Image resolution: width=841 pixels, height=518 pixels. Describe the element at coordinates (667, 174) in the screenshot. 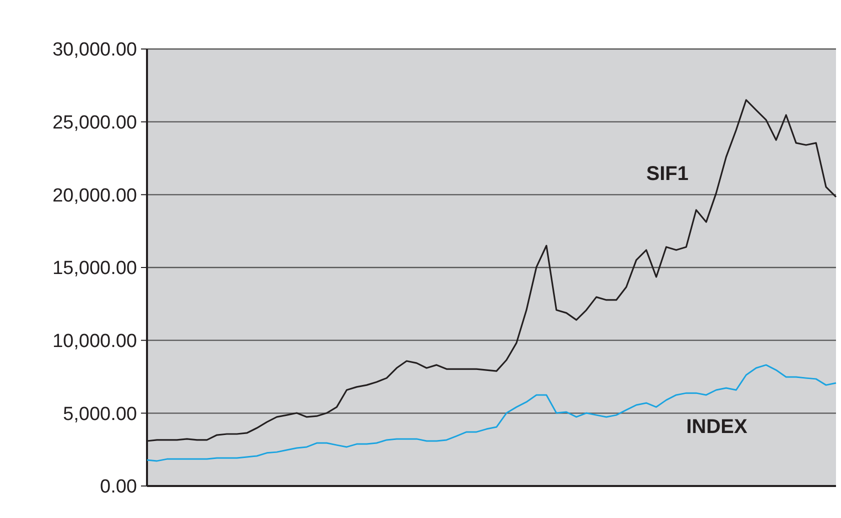

I see `series-label: SIF1` at that location.